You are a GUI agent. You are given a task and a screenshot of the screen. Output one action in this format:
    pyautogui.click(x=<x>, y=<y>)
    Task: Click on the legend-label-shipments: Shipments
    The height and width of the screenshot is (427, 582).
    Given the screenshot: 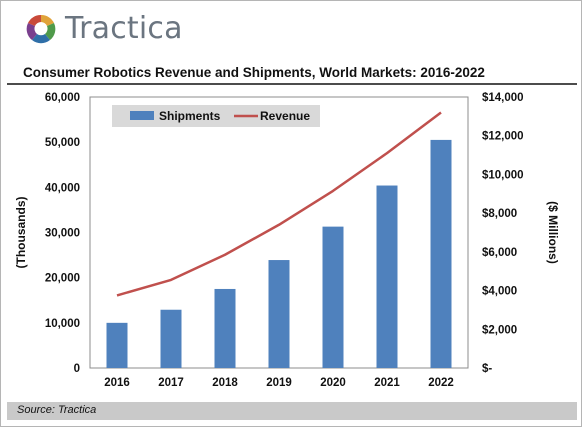 What is the action you would take?
    pyautogui.click(x=190, y=116)
    